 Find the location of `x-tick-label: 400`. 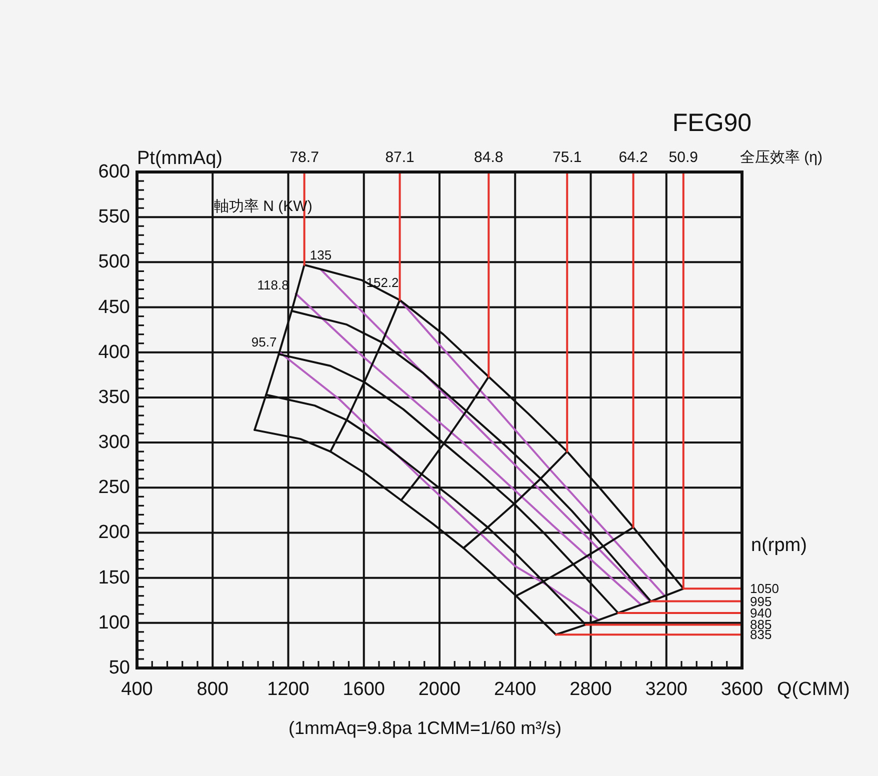

x-tick-label: 400 is located at coordinates (137, 689).